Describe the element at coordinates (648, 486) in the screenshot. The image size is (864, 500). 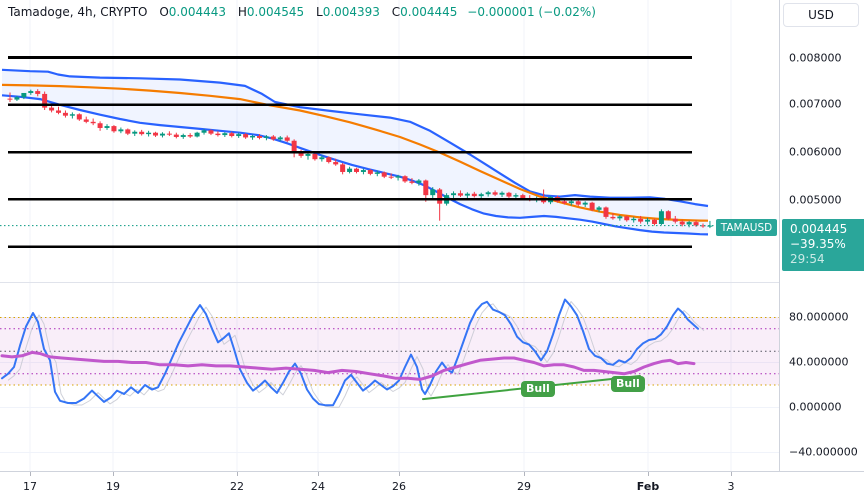
I see `time-axis-label: Feb` at that location.